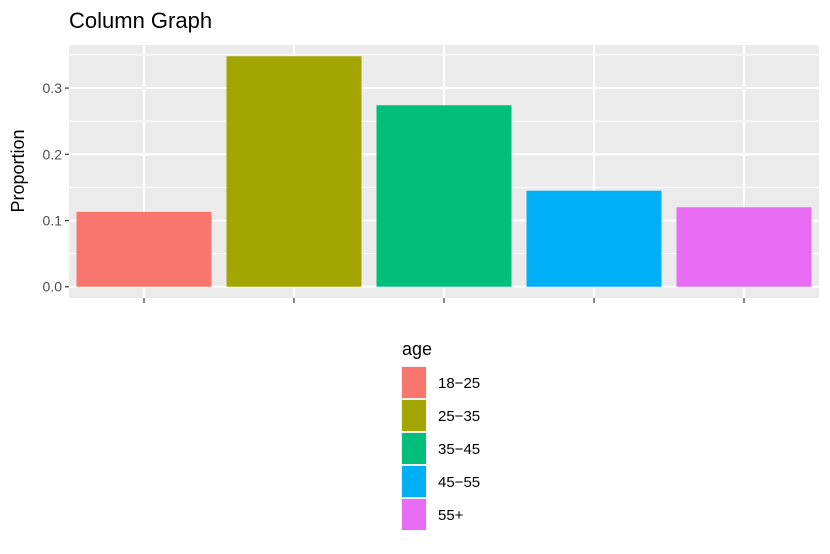 The image size is (830, 554). I want to click on legend-label: 45−55, so click(459, 482).